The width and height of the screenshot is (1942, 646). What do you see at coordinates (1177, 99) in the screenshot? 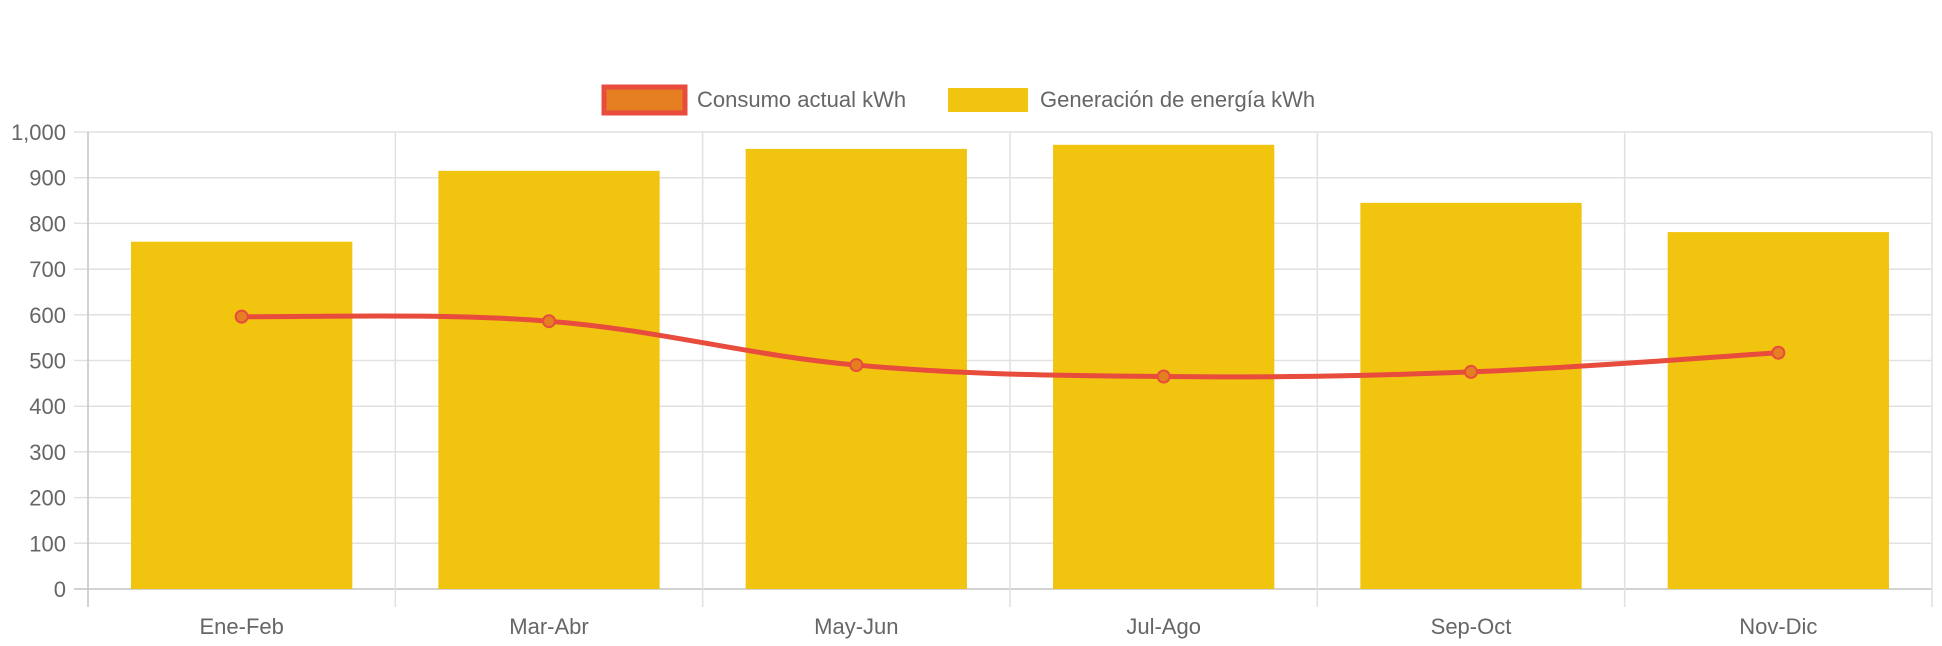
I see `legend-label-generacion: Generación de energía kWh` at bounding box center [1177, 99].